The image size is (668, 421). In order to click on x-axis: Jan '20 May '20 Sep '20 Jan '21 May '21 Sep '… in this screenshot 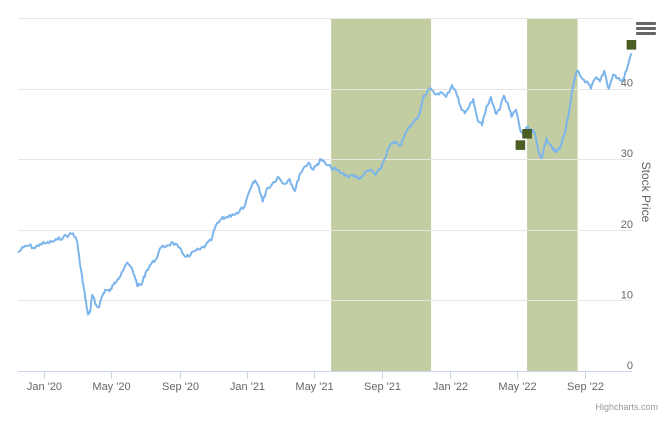, I will do `click(325, 382)`.